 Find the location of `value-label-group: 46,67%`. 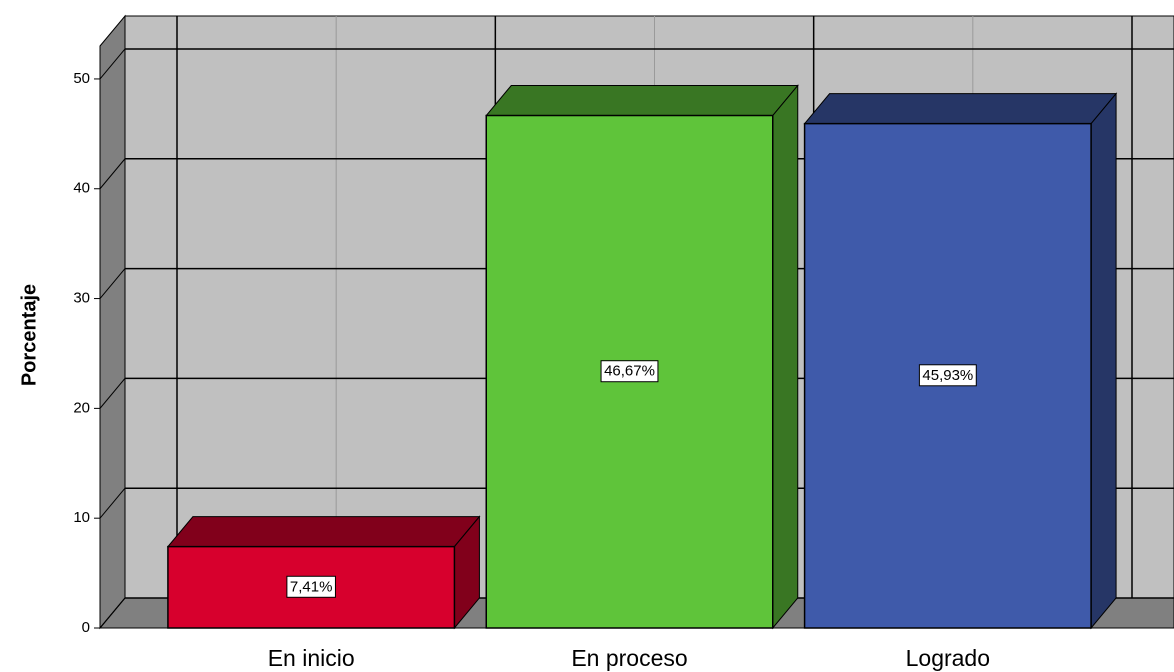

value-label-group: 46,67% is located at coordinates (629, 371).